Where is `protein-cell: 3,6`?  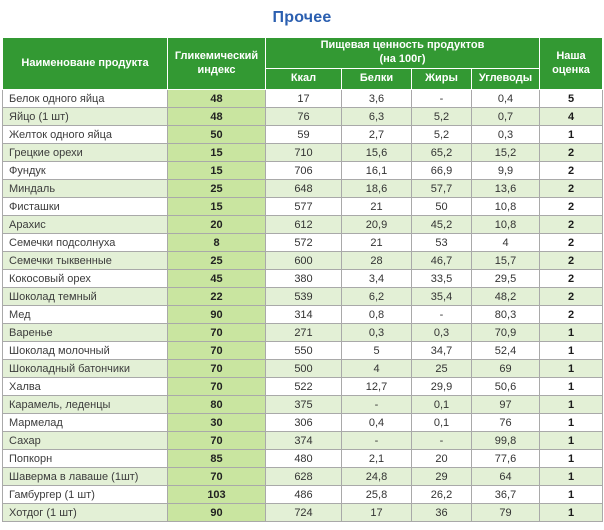
protein-cell: 3,6 is located at coordinates (376, 98).